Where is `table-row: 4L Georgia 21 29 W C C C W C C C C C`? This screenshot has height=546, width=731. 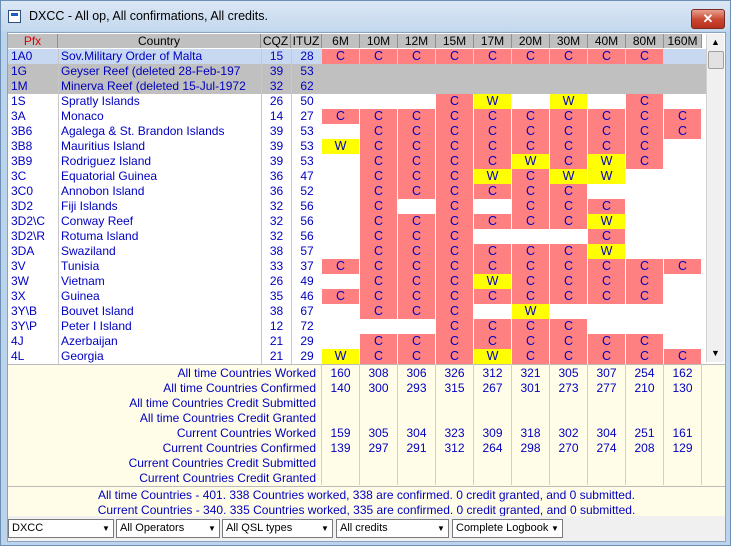
table-row: 4L Georgia 21 29 W C C C W C C C C C is located at coordinates (357, 356).